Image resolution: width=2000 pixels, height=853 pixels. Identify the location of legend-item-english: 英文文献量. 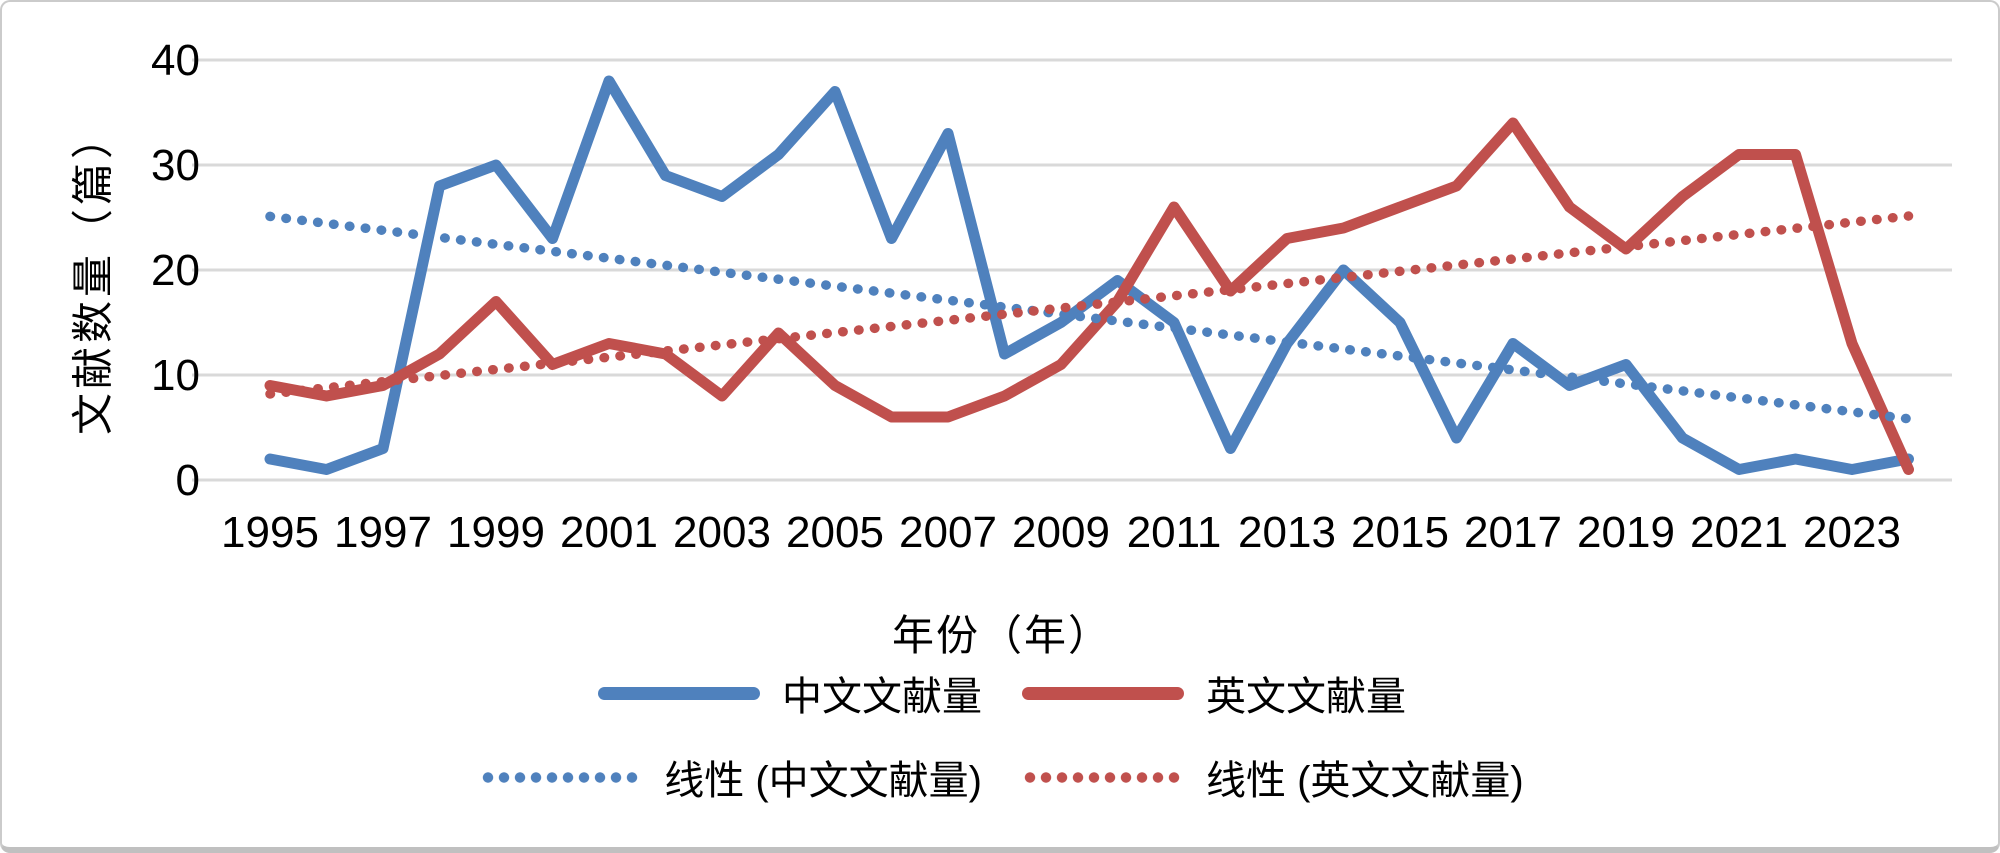
(1214, 693).